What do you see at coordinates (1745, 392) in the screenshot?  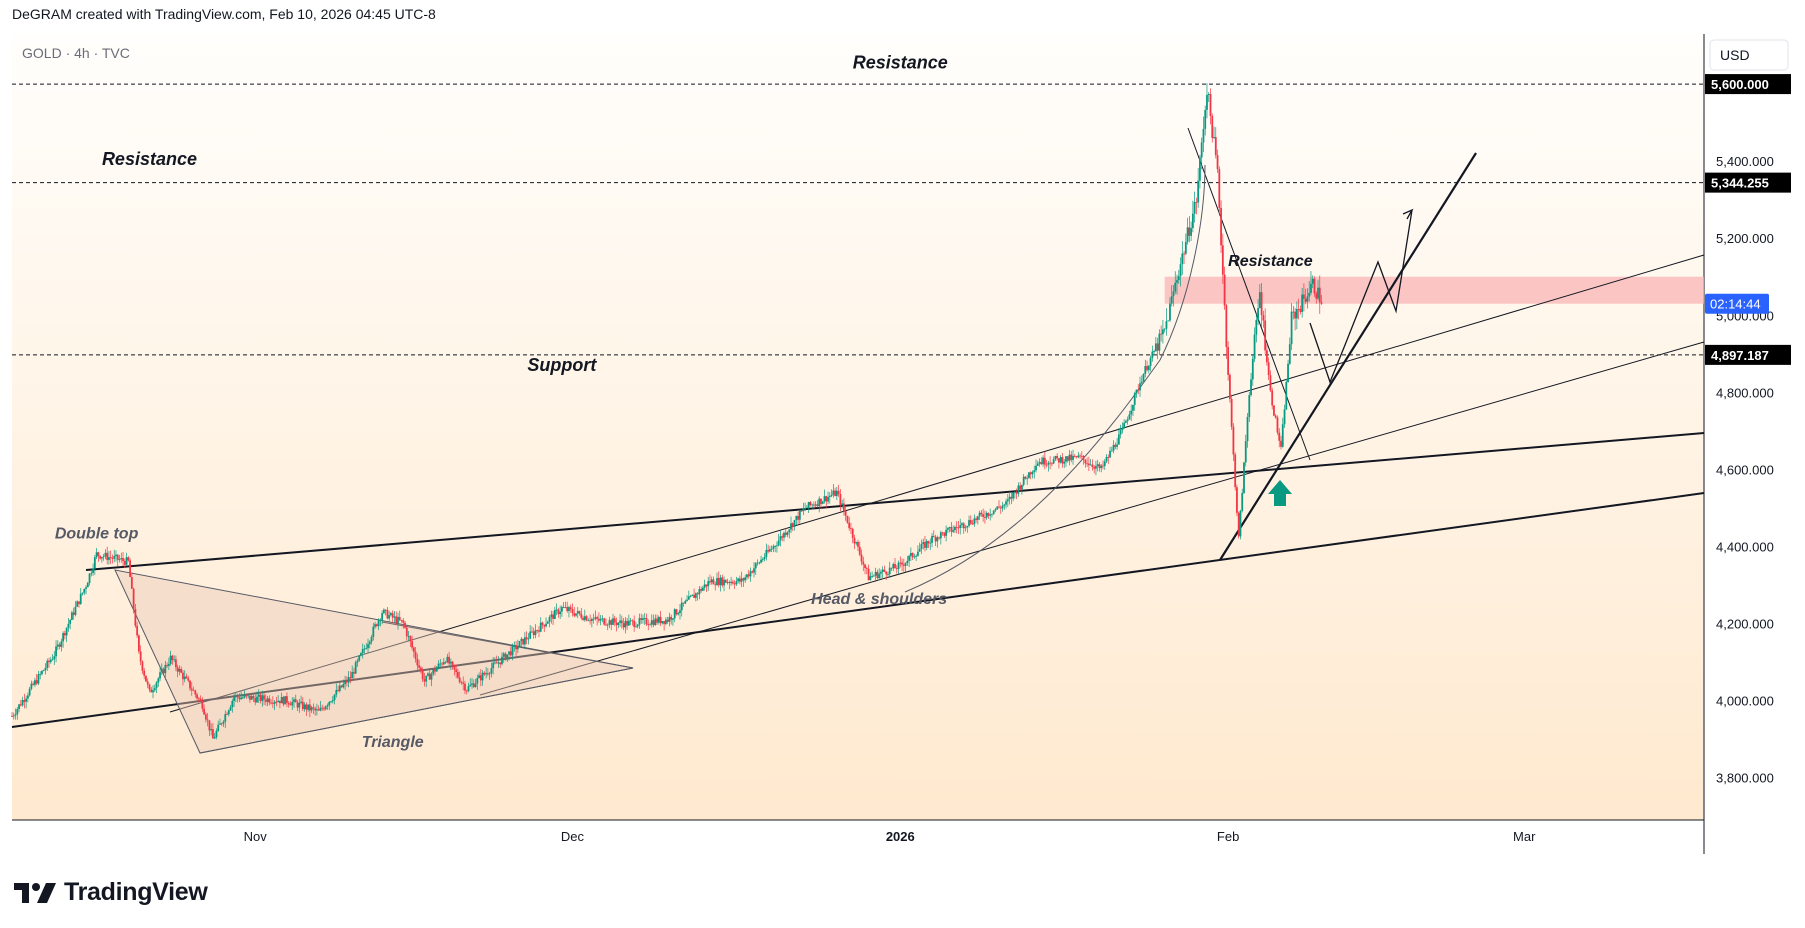 I see `price-tick-label: 4,800.000` at bounding box center [1745, 392].